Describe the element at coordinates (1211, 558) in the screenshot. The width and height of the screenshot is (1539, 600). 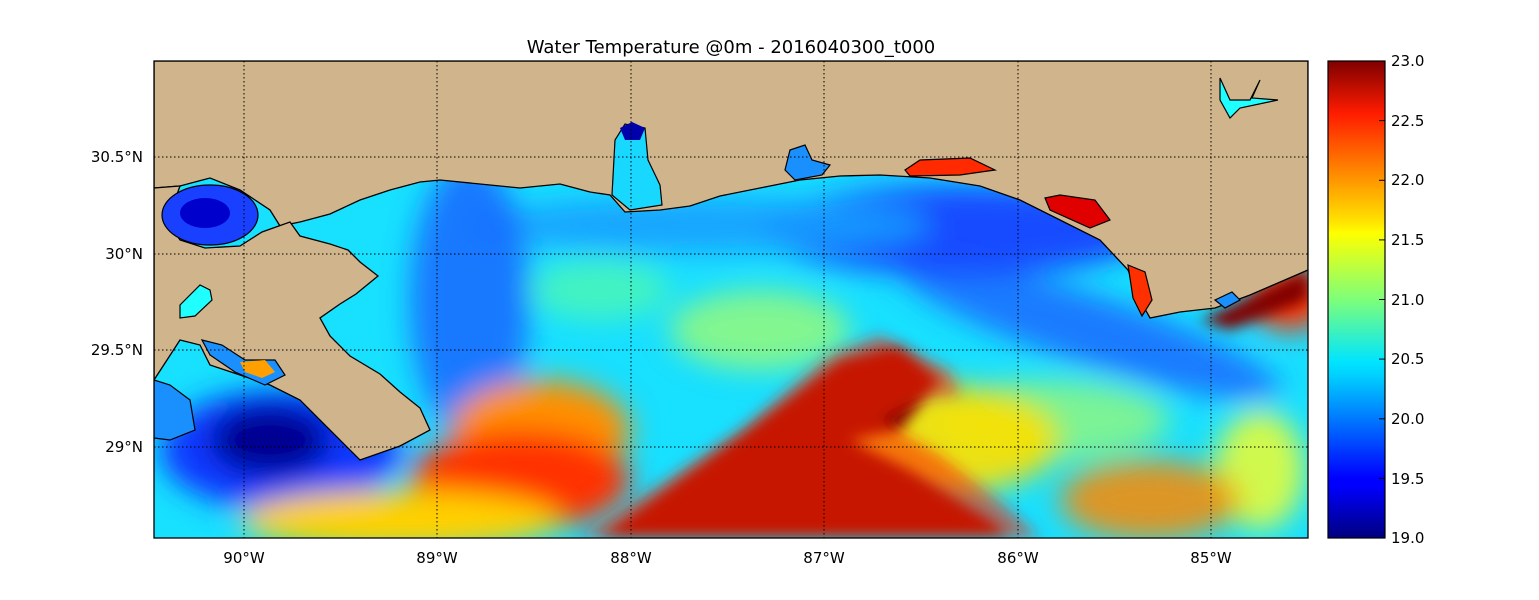
I see `x-tick-label: 85°W` at that location.